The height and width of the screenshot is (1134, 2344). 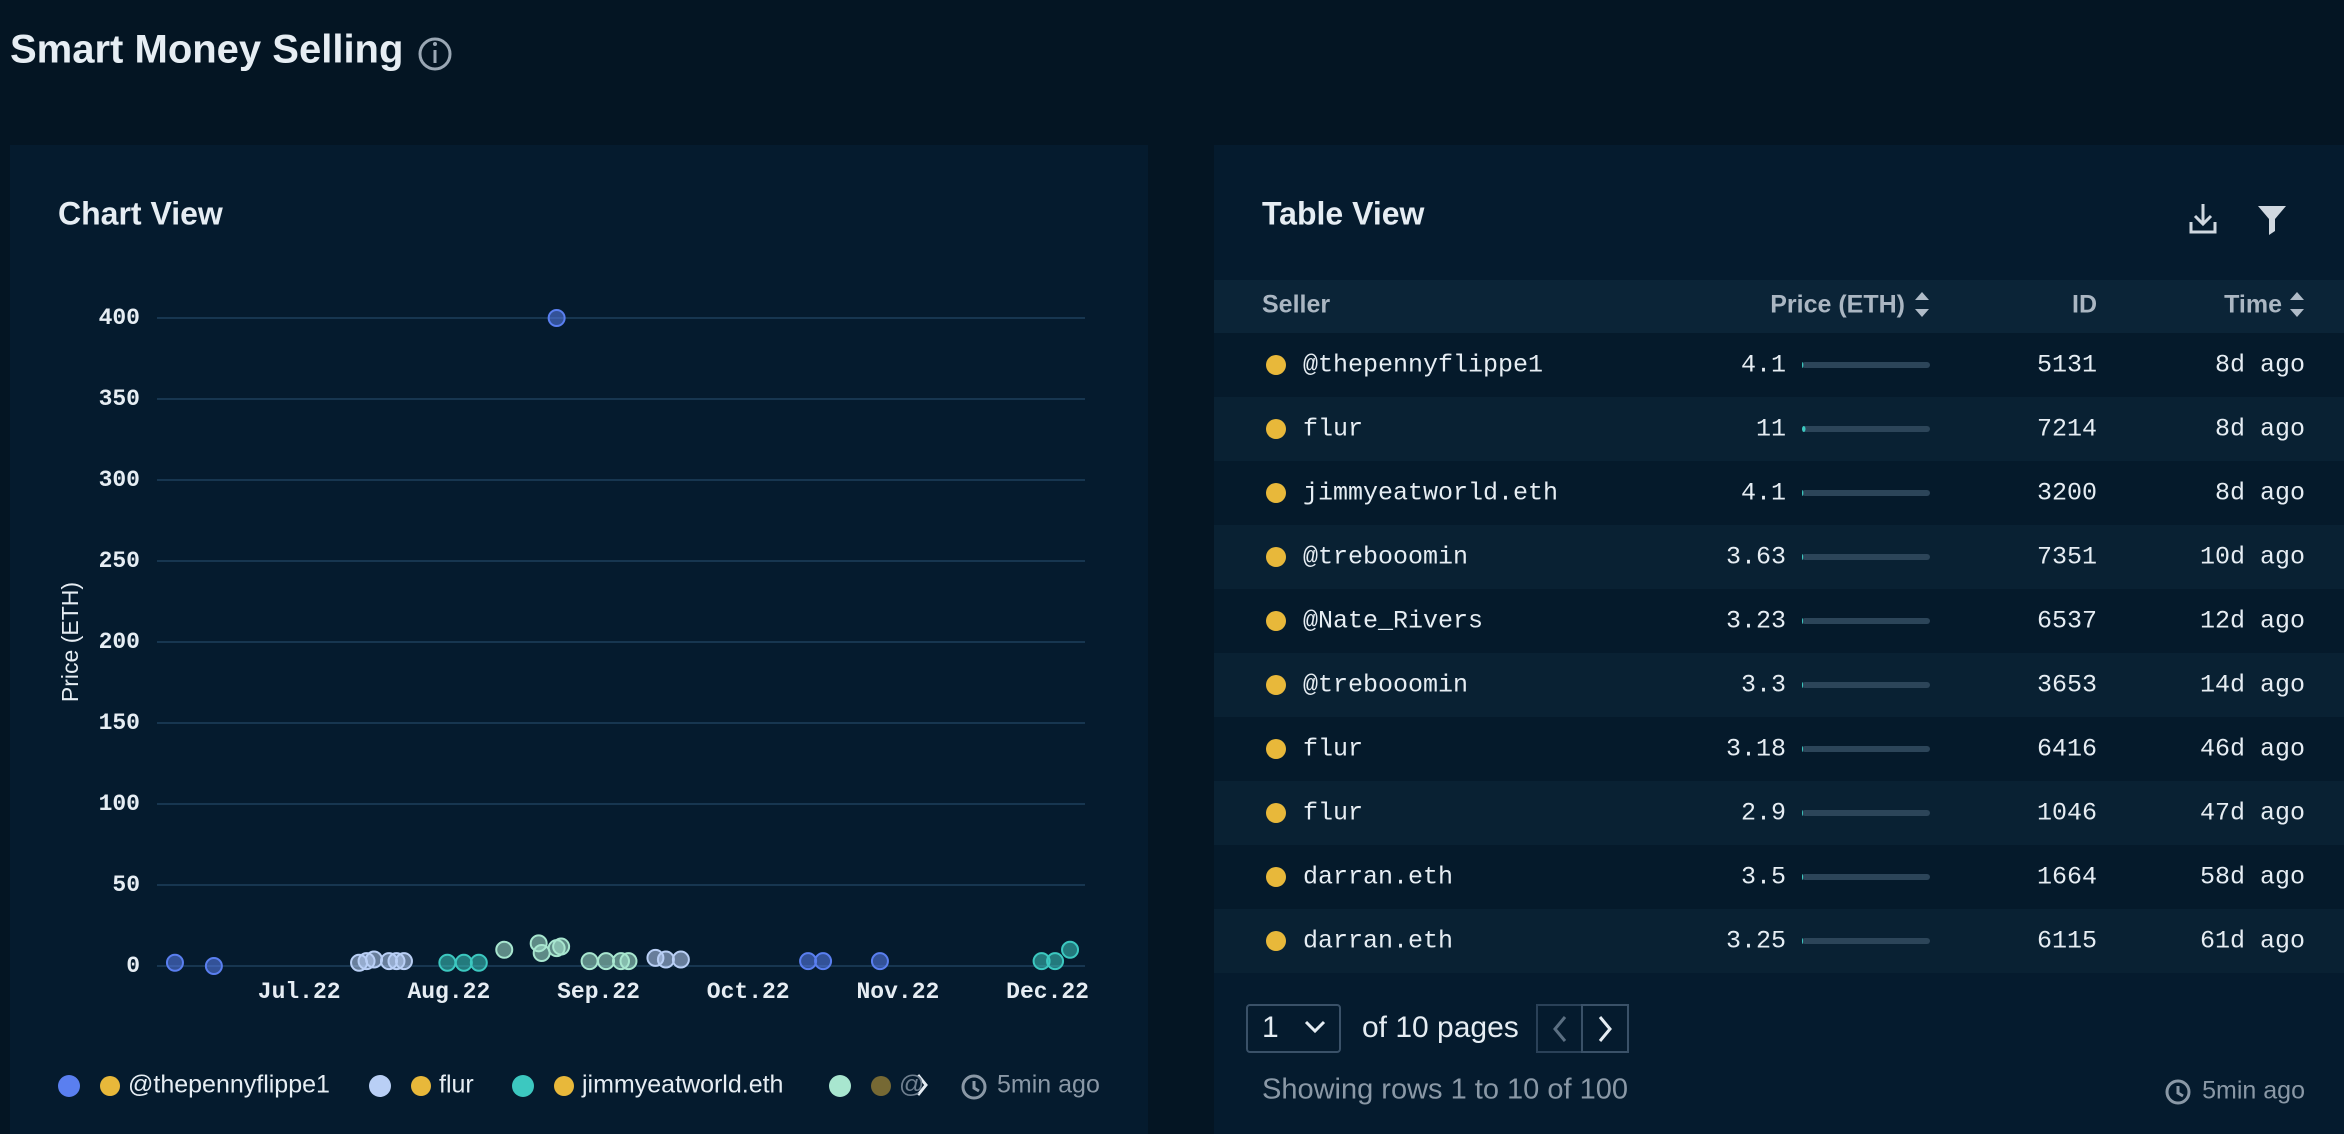 I want to click on download-button, so click(x=2203, y=219).